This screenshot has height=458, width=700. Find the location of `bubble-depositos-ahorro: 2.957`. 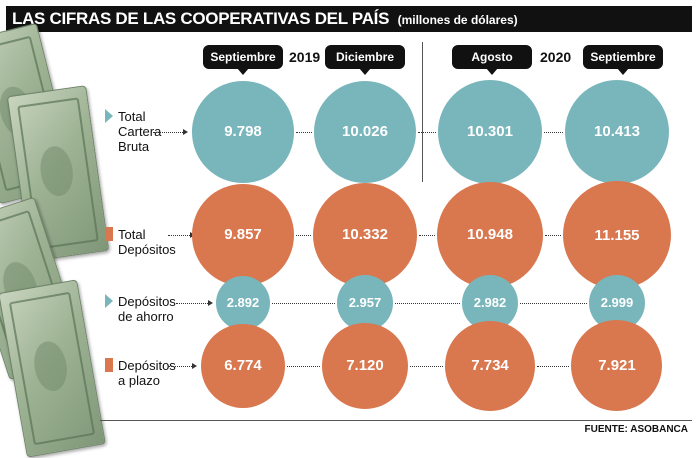

bubble-depositos-ahorro: 2.957 is located at coordinates (365, 303).